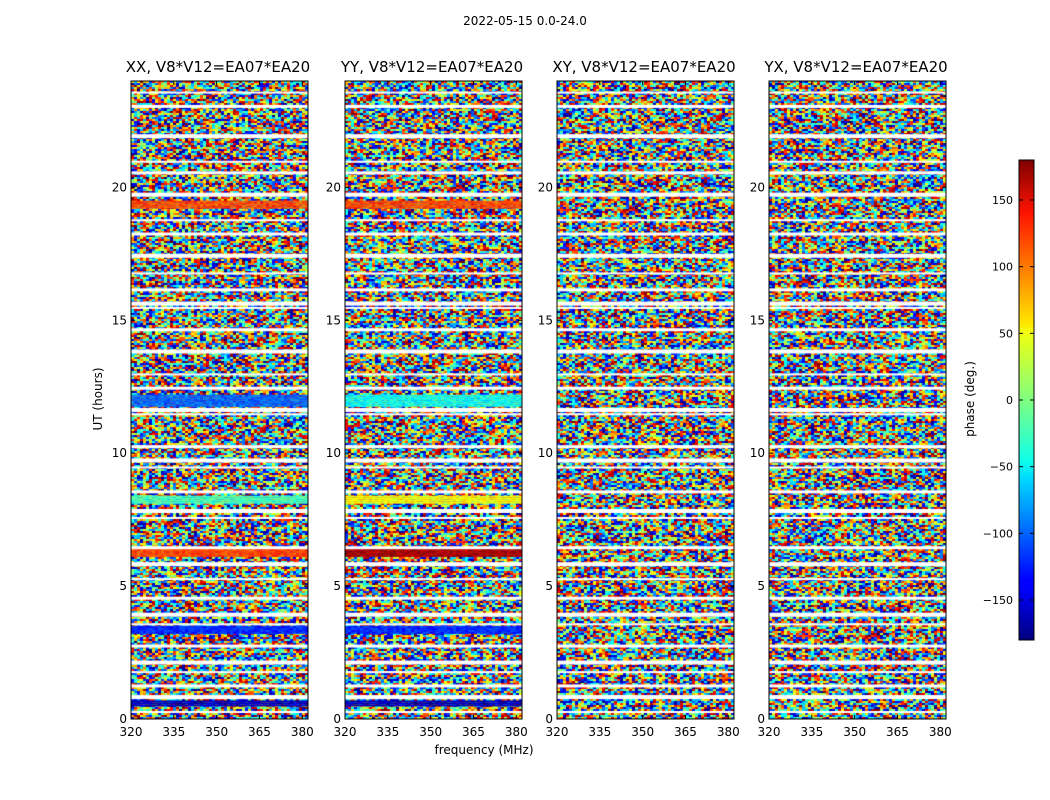 This screenshot has width=1050, height=800. Describe the element at coordinates (525, 21) in the screenshot. I see `figure-title: 2022-05-15 0.0-24.0` at that location.